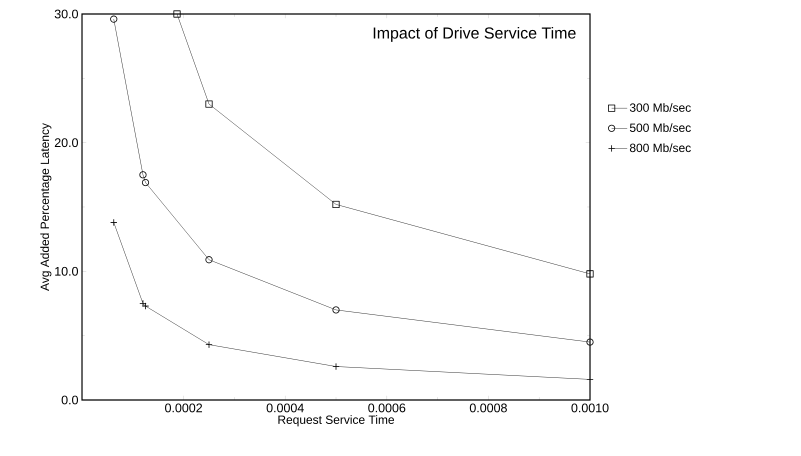  Describe the element at coordinates (660, 147) in the screenshot. I see `legend-label: 800 Mb/sec` at that location.